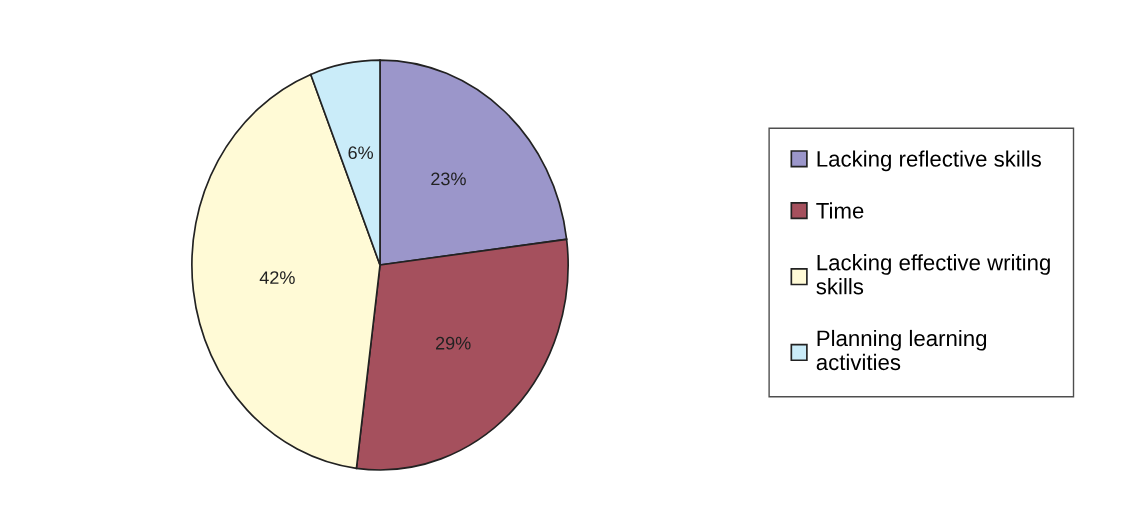 The width and height of the screenshot is (1127, 525). I want to click on legend-label: Lacking reflective skills, so click(929, 161).